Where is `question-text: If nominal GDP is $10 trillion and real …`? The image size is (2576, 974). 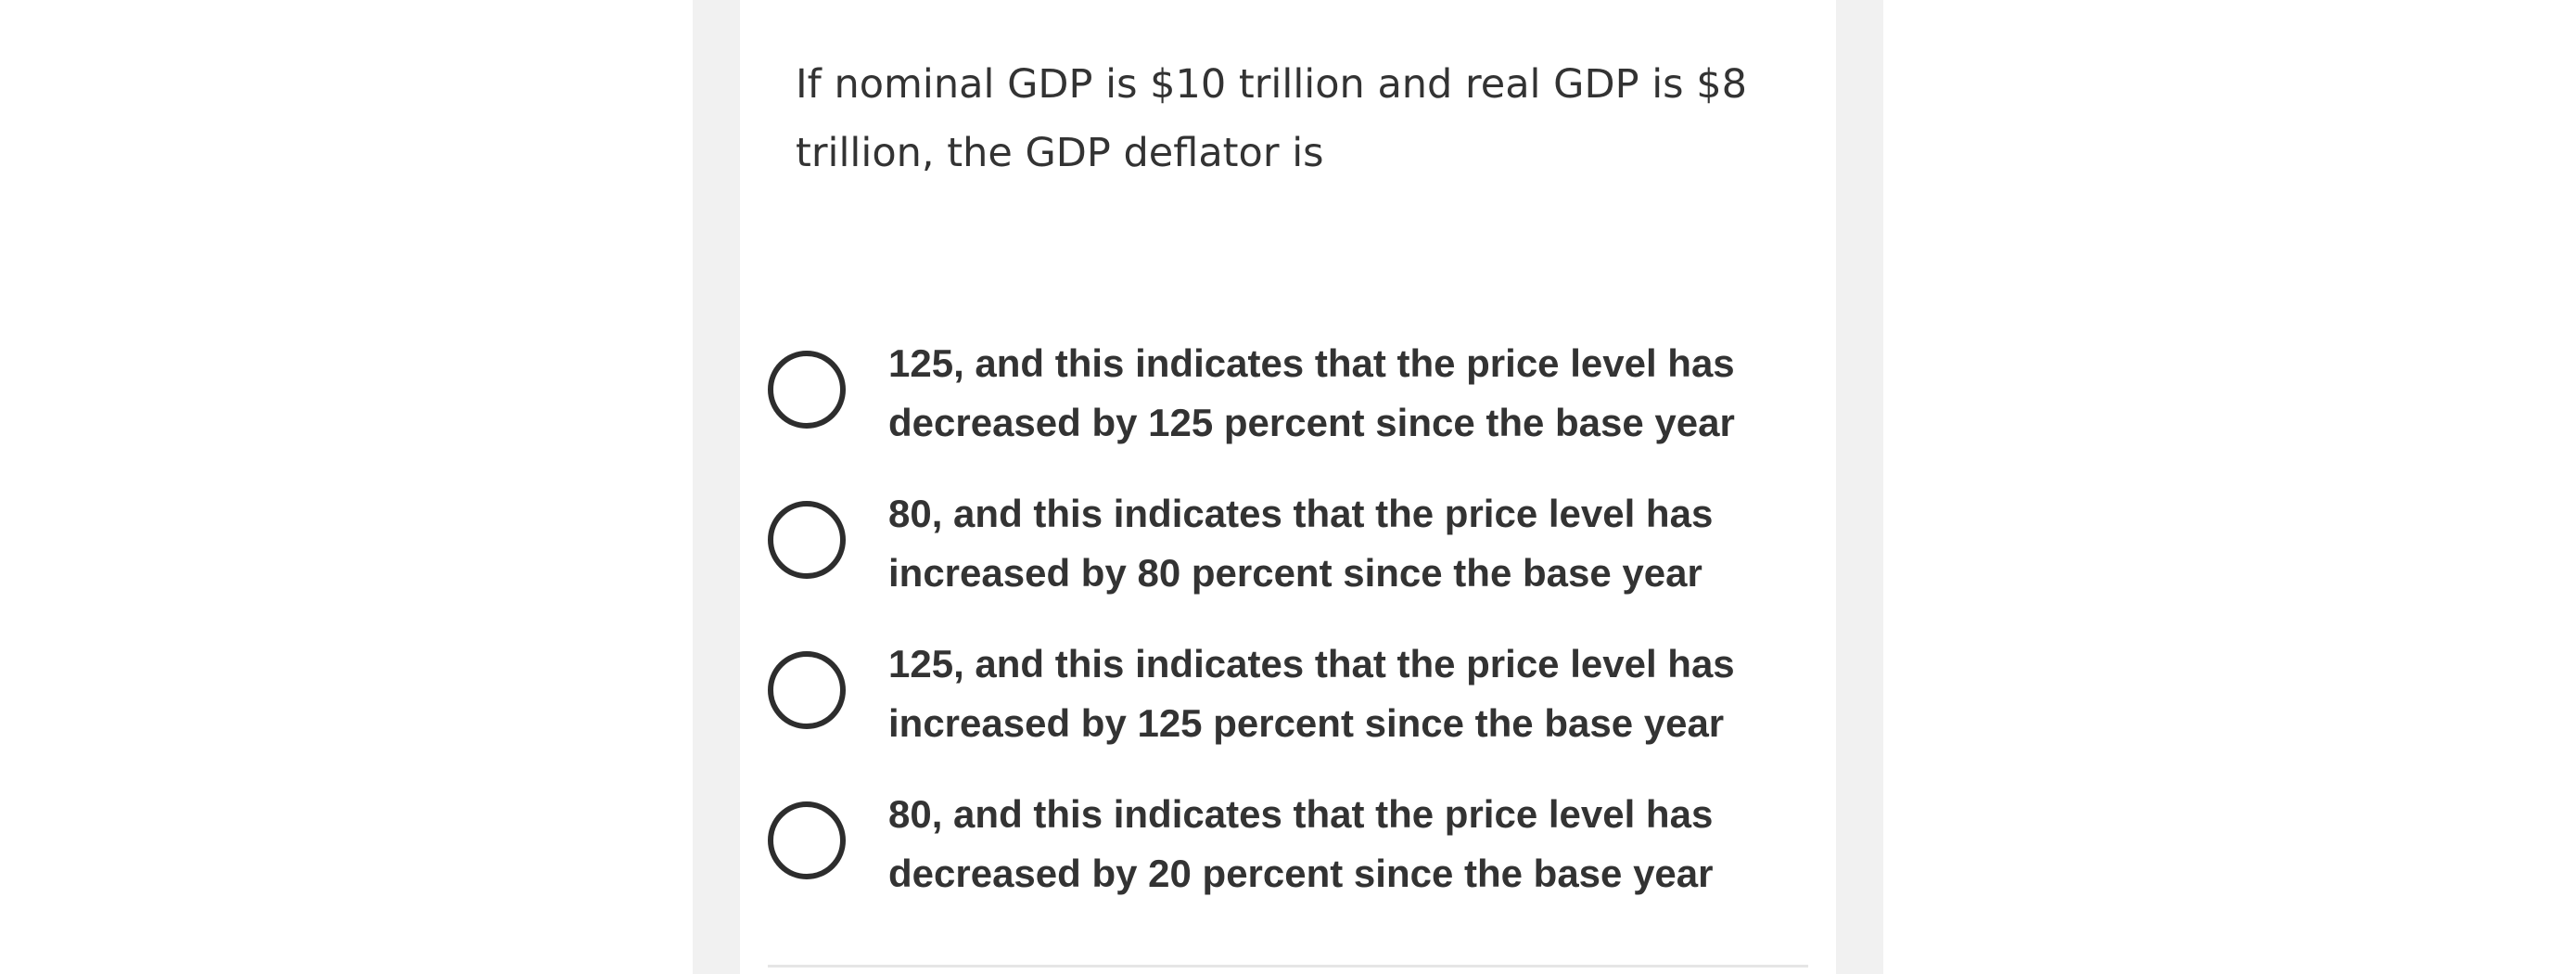
question-text: If nominal GDP is $10 trillion and real … is located at coordinates (1271, 118).